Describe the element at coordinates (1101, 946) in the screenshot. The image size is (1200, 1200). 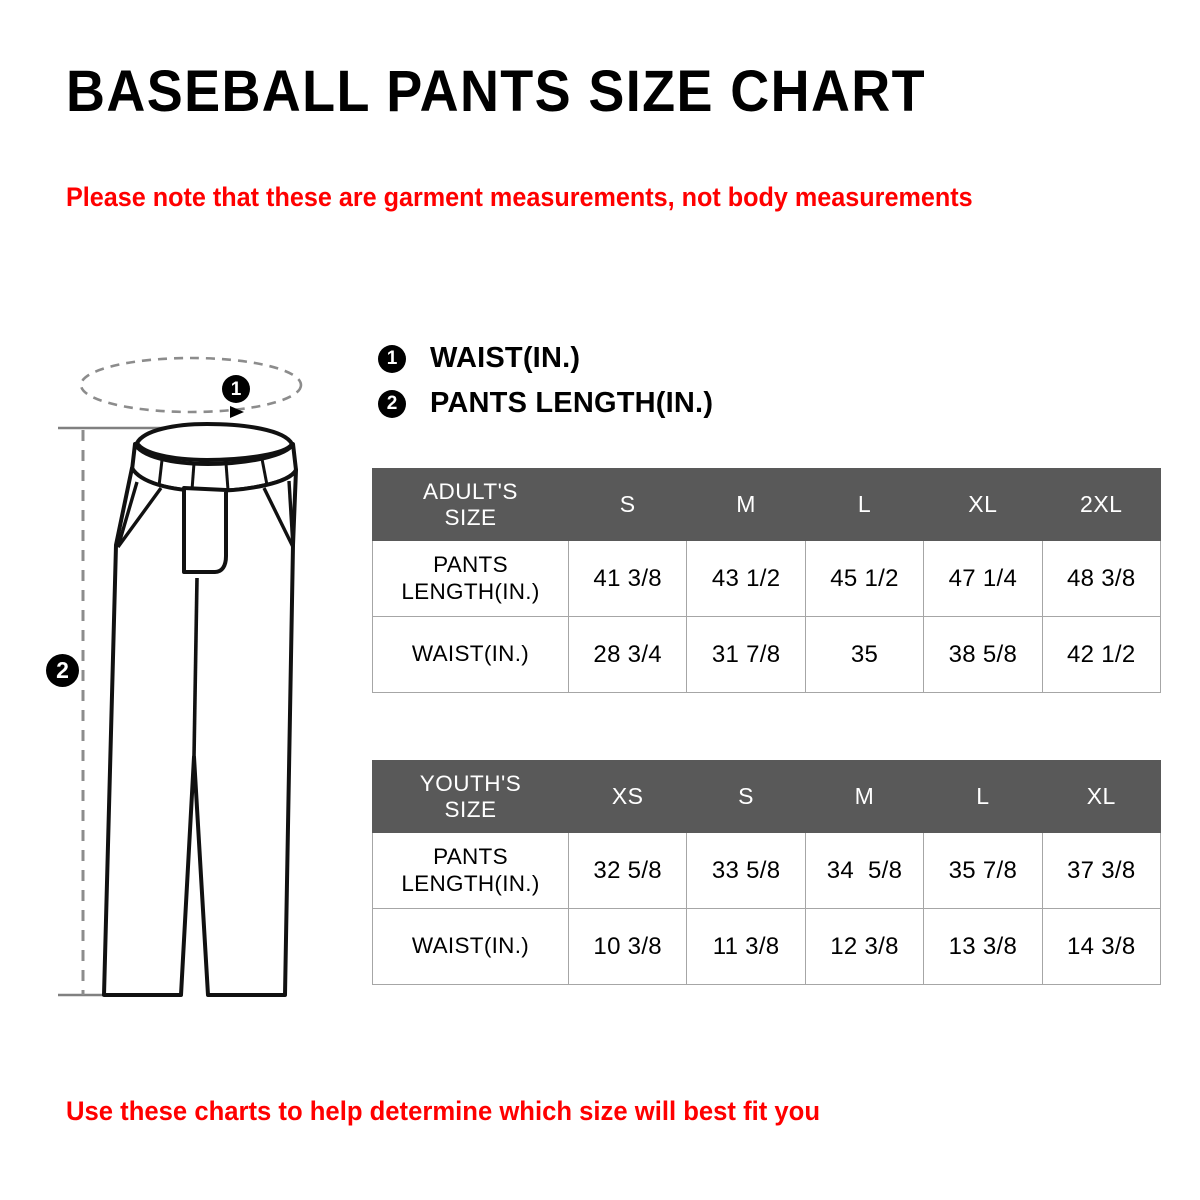
I see `youth-waist-xl: 14 3/8` at that location.